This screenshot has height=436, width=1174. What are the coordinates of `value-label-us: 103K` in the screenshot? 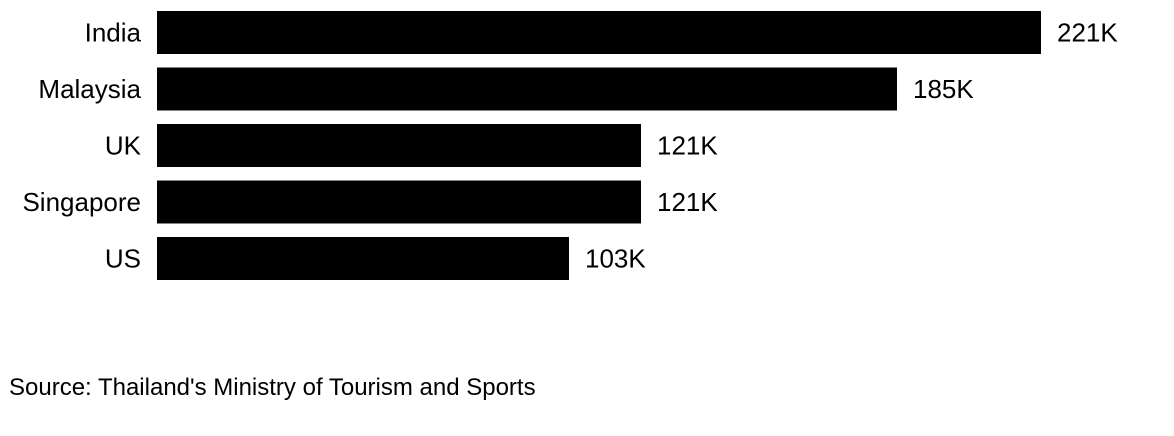 It's located at (615, 259).